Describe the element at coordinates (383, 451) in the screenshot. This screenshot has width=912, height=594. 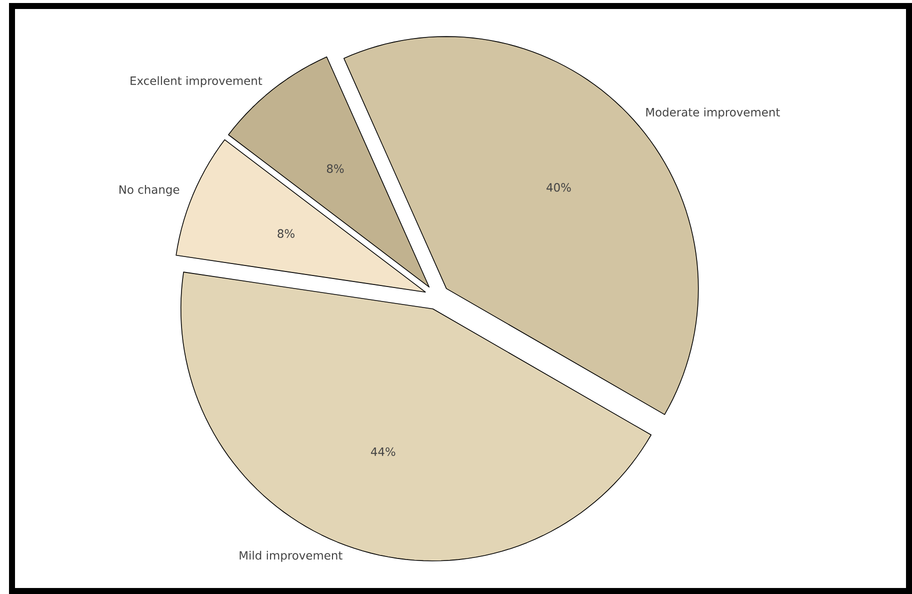
I see `data-label: 44%` at that location.